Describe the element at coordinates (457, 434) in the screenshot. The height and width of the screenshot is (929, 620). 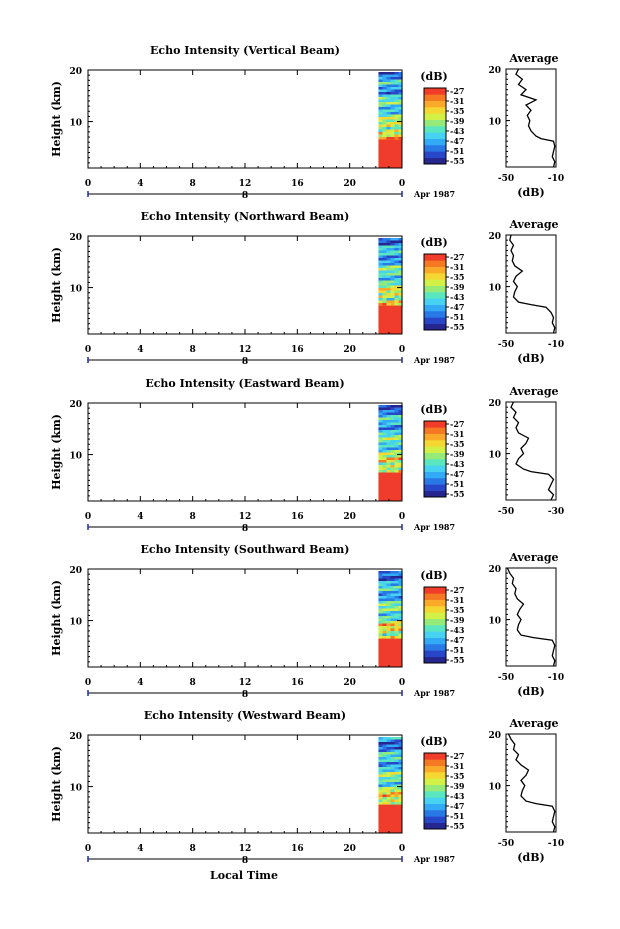
I see `colorbar-tick-label: -31` at that location.